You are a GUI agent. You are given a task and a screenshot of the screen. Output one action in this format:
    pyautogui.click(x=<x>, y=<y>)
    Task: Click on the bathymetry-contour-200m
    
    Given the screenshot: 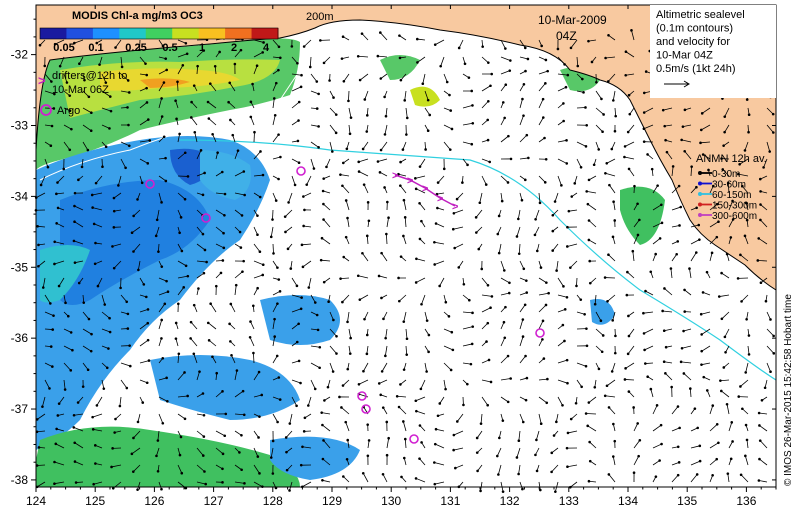 What is the action you would take?
    pyautogui.click(x=170, y=125)
    